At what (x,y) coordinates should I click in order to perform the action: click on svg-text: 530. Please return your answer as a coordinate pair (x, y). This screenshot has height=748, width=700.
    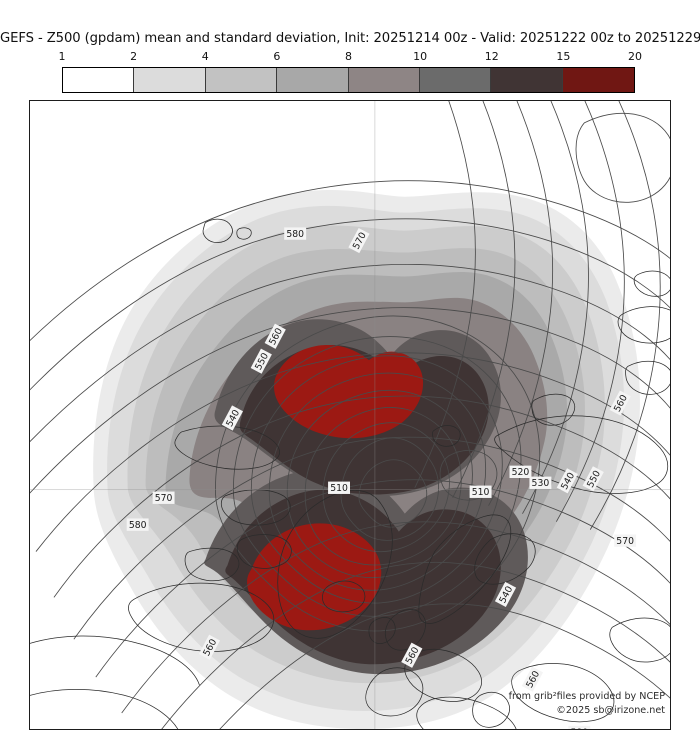
    Looking at the image, I should click on (541, 483).